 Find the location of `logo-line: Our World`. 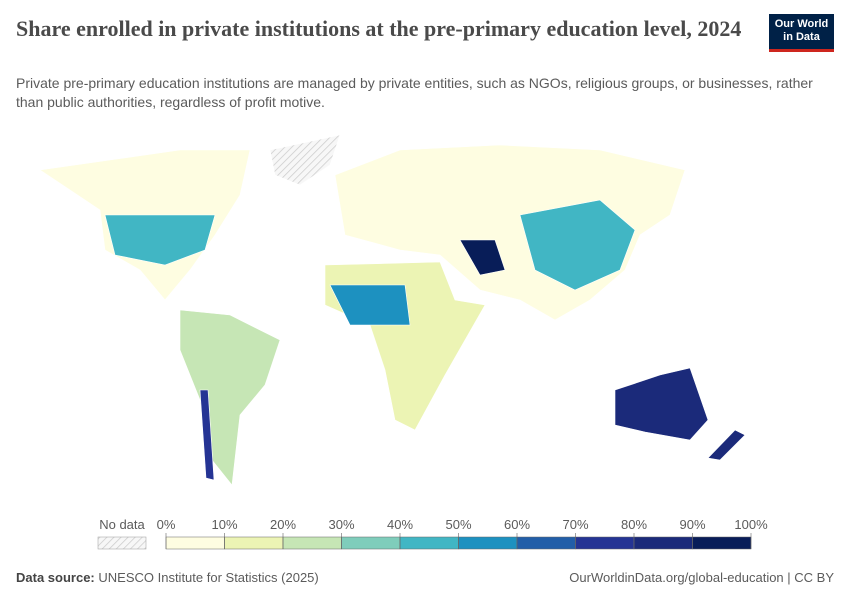

logo-line: Our World is located at coordinates (801, 24).